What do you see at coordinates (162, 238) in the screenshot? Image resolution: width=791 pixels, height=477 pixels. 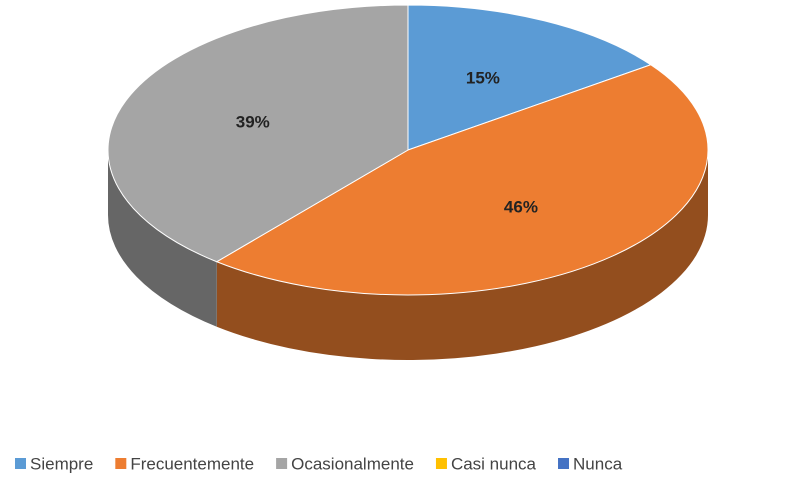 I see `pie-side` at bounding box center [162, 238].